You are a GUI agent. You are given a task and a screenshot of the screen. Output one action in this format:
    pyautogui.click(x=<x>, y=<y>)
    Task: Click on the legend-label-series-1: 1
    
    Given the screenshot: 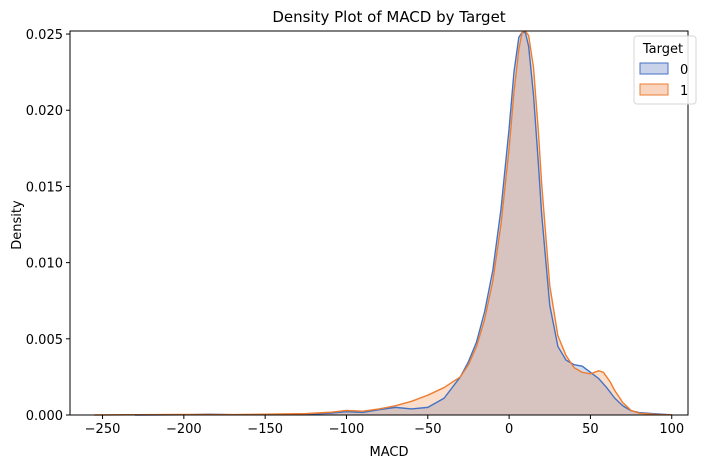 What is the action you would take?
    pyautogui.click(x=684, y=91)
    